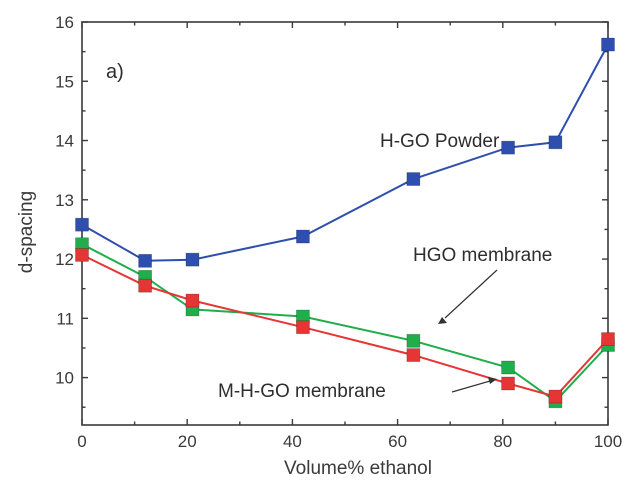  What do you see at coordinates (65, 318) in the screenshot?
I see `y-tick-label: 11` at bounding box center [65, 318].